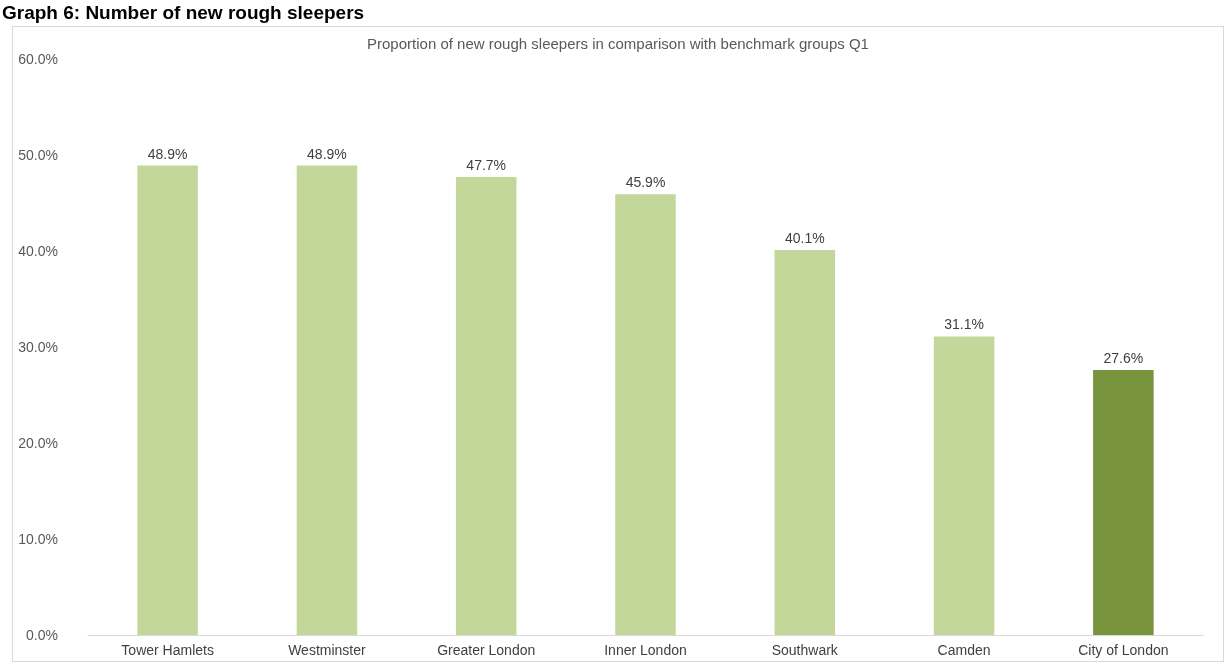 The image size is (1227, 666). I want to click on y-tick-label: 50.0%, so click(38, 155).